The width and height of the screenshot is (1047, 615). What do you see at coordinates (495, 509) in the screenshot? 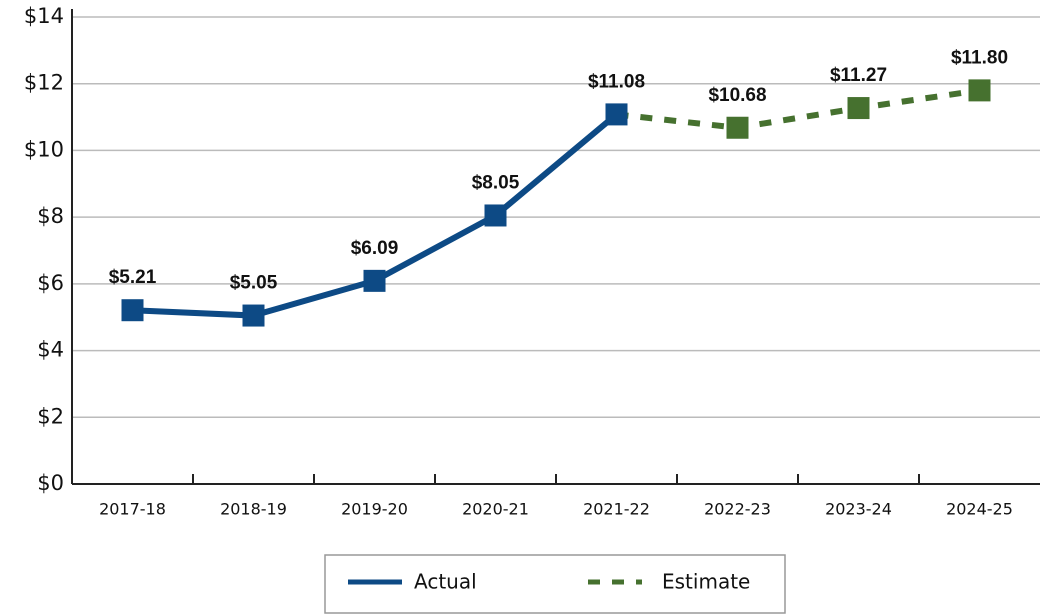
I see `x-tick-label: 2020-21` at bounding box center [495, 509].